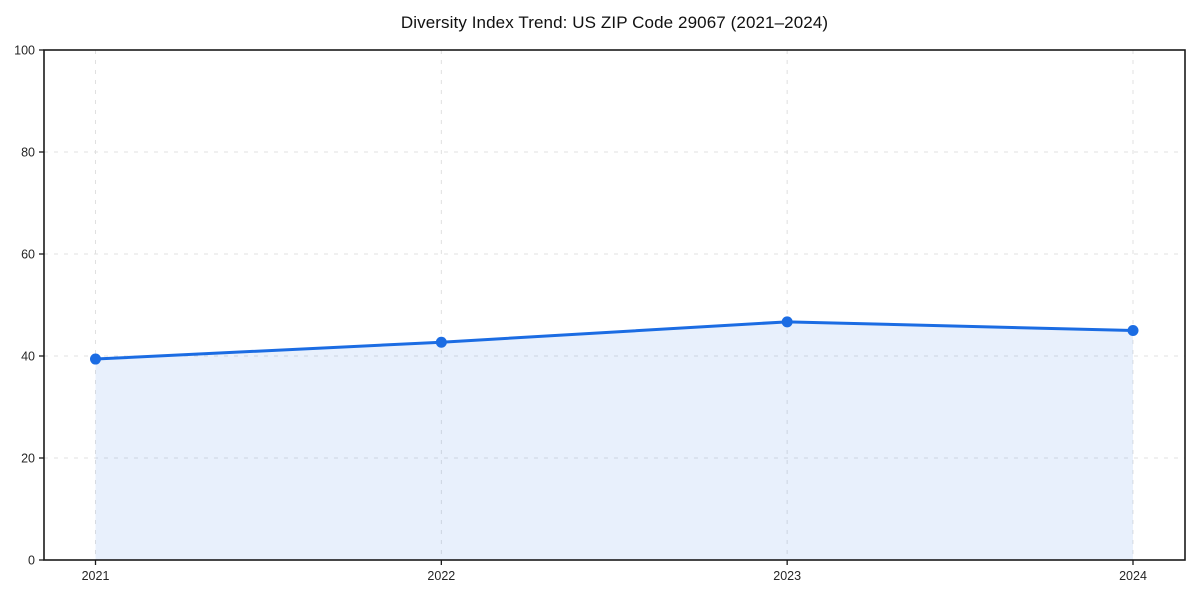  I want to click on data-point-2024, so click(1133, 330).